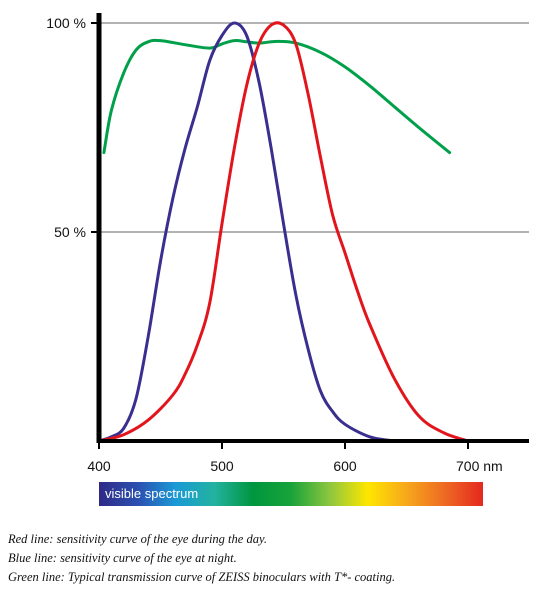 This screenshot has width=549, height=600. Describe the element at coordinates (151, 493) in the screenshot. I see `spectrum-bar-label: visible spectrum` at that location.